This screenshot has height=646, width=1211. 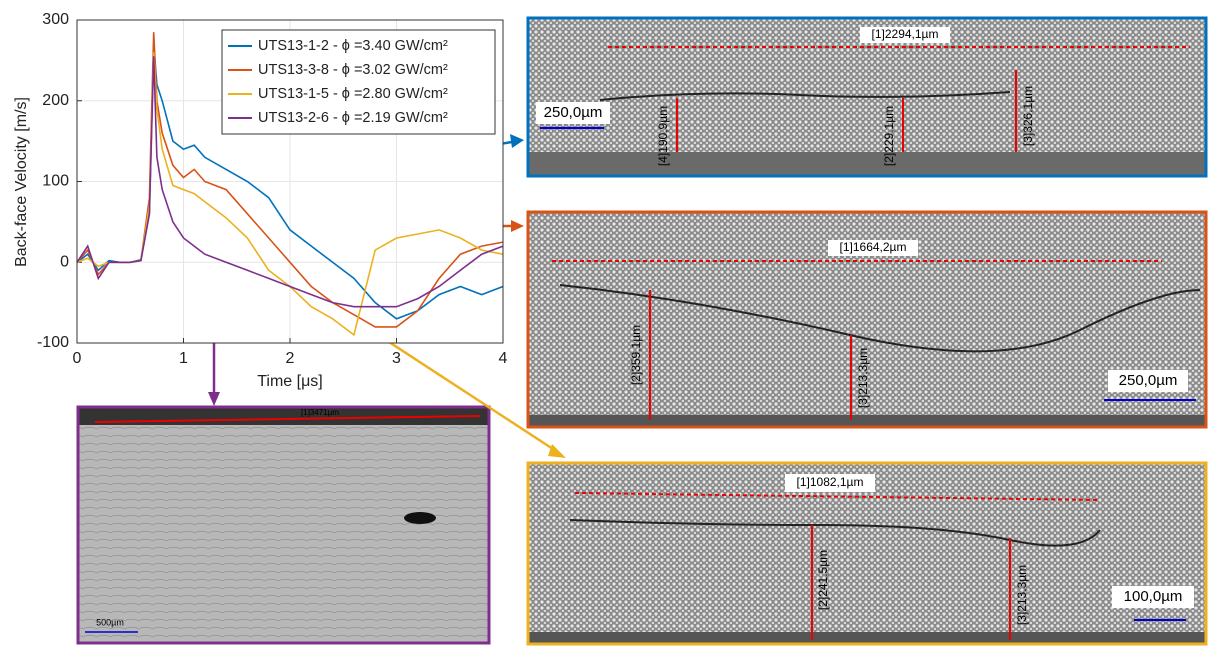 What do you see at coordinates (290, 381) in the screenshot?
I see `x-axis-label: Time [μs]` at bounding box center [290, 381].